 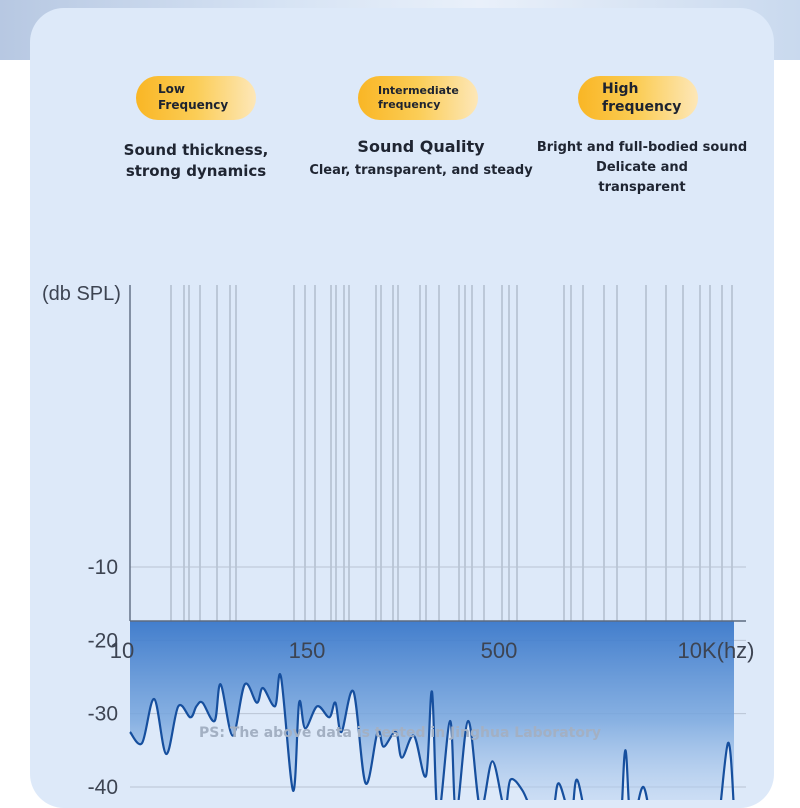 What do you see at coordinates (715, 650) in the screenshot?
I see `x-tick-label: 10K(hz)` at bounding box center [715, 650].